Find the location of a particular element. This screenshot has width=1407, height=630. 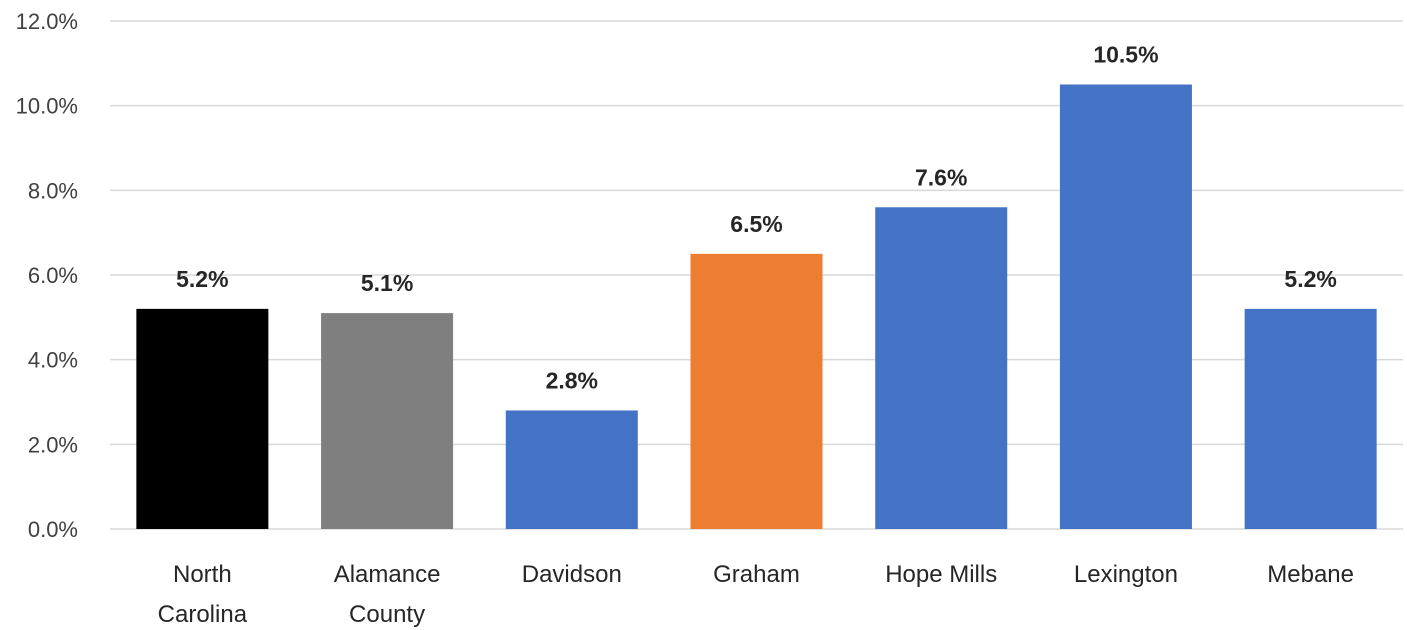

data-label: 5.1% is located at coordinates (387, 283).